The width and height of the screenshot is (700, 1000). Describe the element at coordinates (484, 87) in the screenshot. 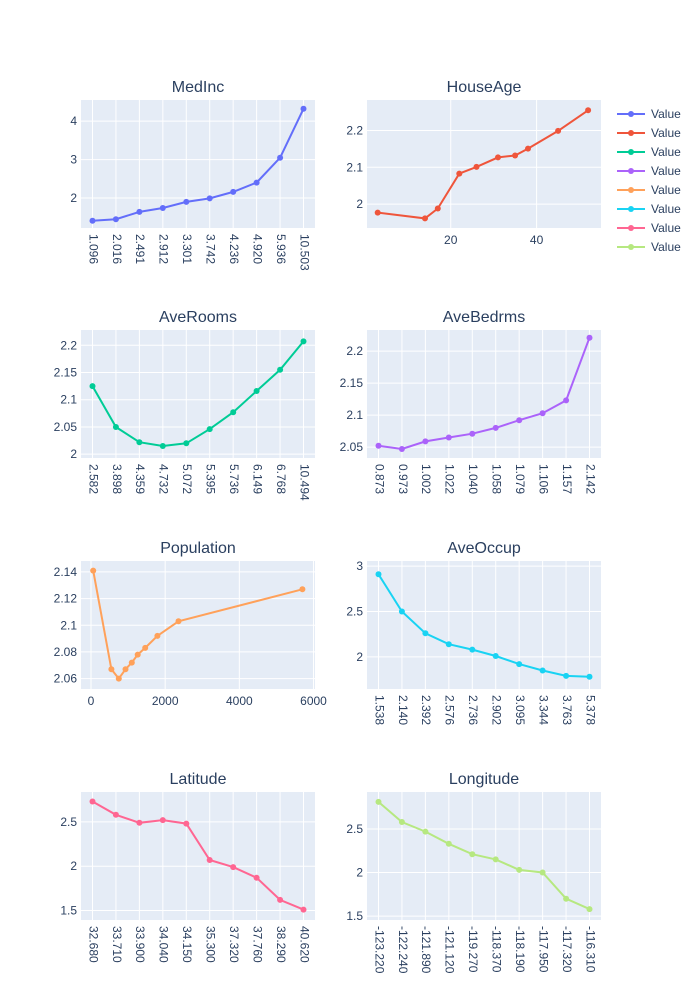

I see `subplot-title: HouseAge` at that location.